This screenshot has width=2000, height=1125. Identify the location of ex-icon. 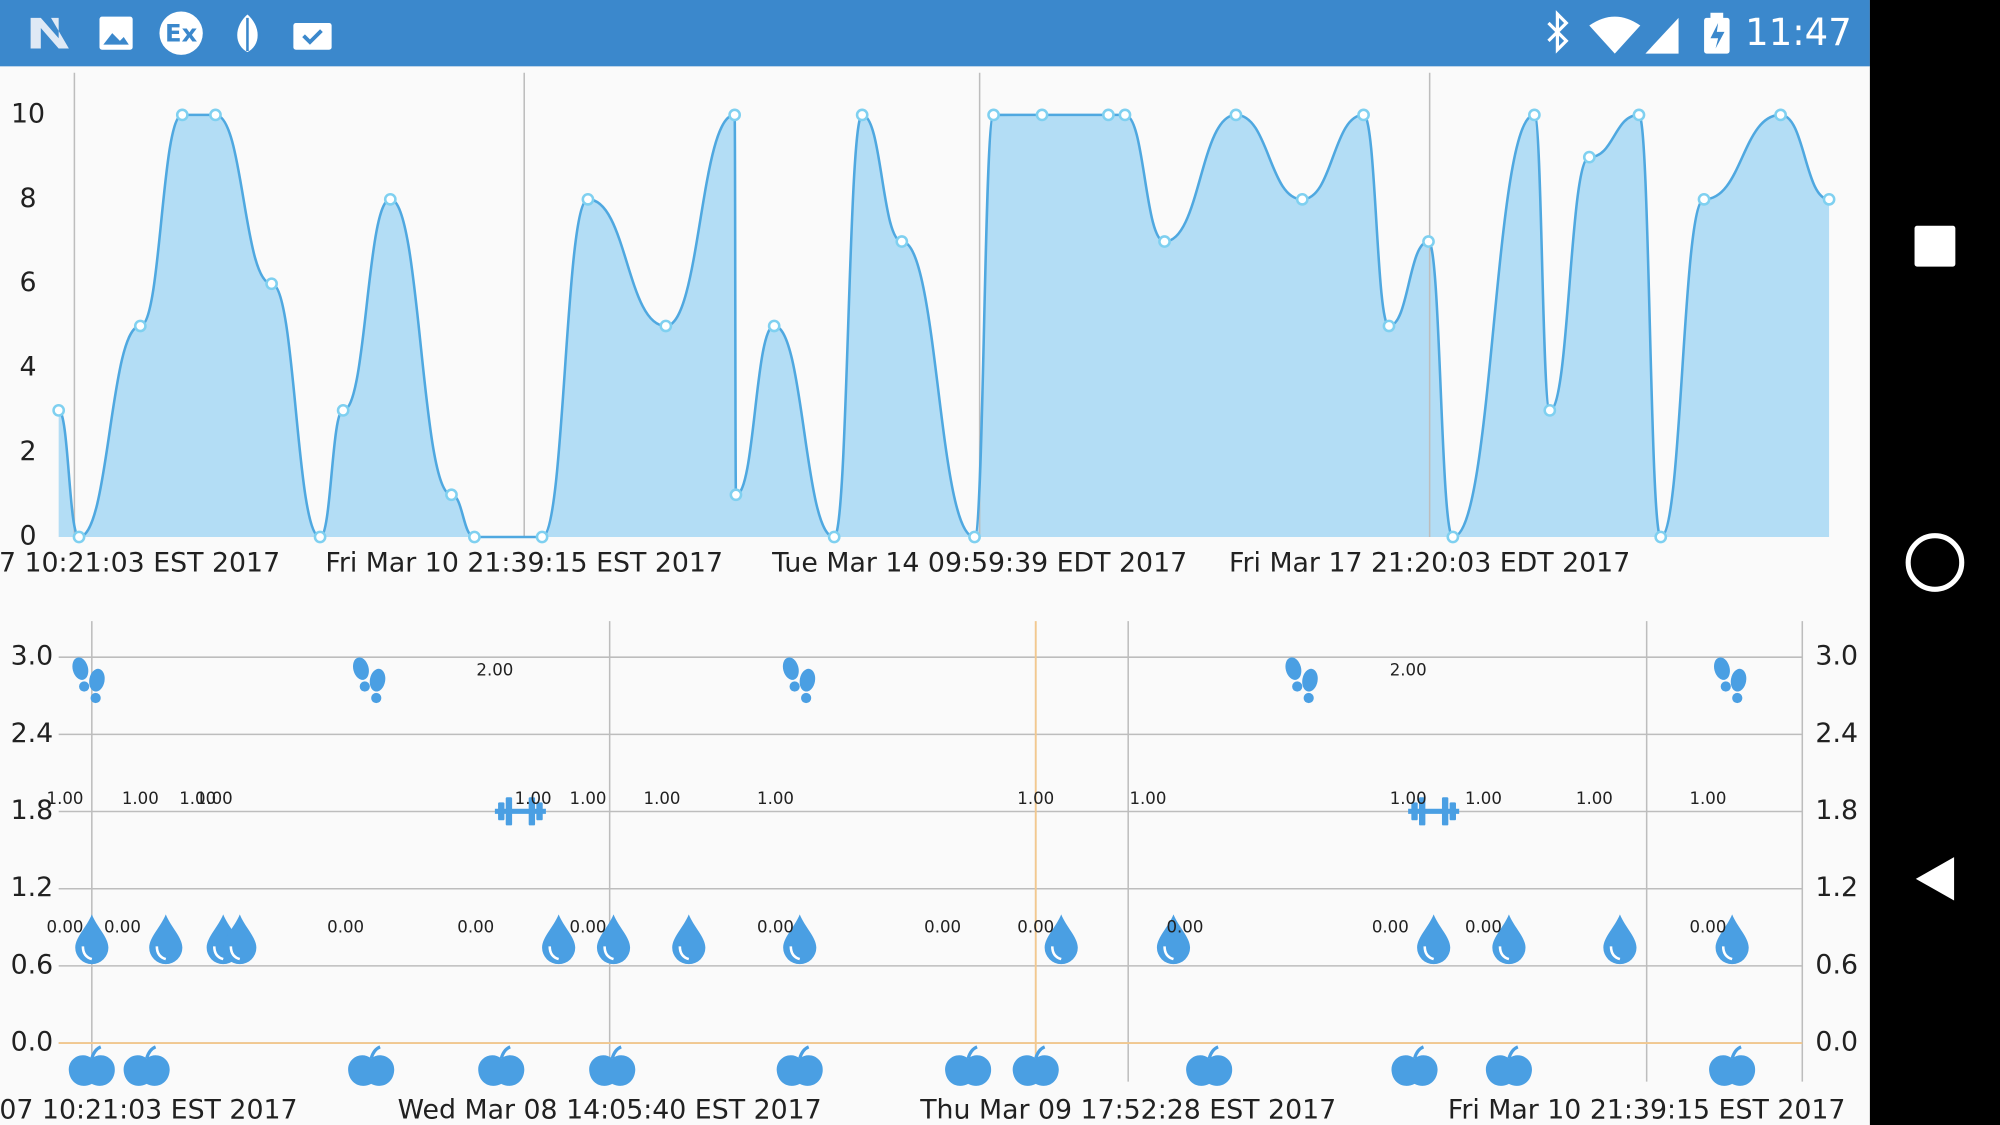
(181, 33).